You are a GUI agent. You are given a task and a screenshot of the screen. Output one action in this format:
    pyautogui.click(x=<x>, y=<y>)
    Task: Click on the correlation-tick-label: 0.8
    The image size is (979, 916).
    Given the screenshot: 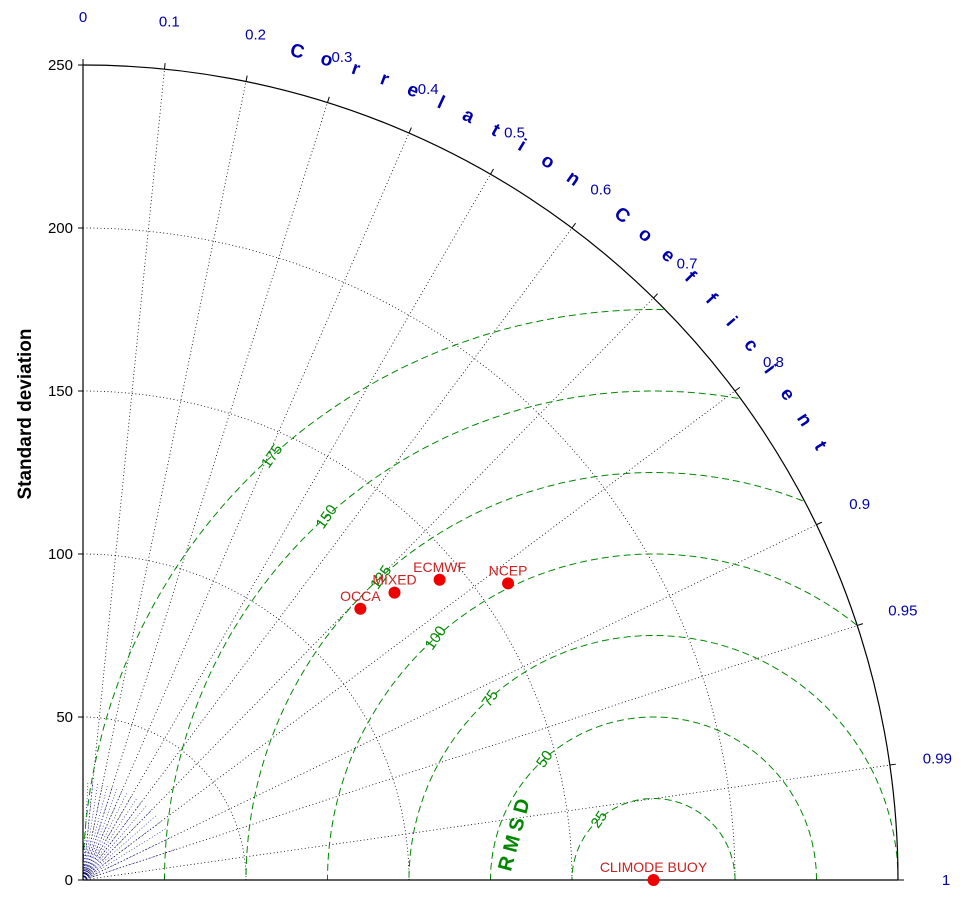 What is the action you would take?
    pyautogui.click(x=773, y=362)
    